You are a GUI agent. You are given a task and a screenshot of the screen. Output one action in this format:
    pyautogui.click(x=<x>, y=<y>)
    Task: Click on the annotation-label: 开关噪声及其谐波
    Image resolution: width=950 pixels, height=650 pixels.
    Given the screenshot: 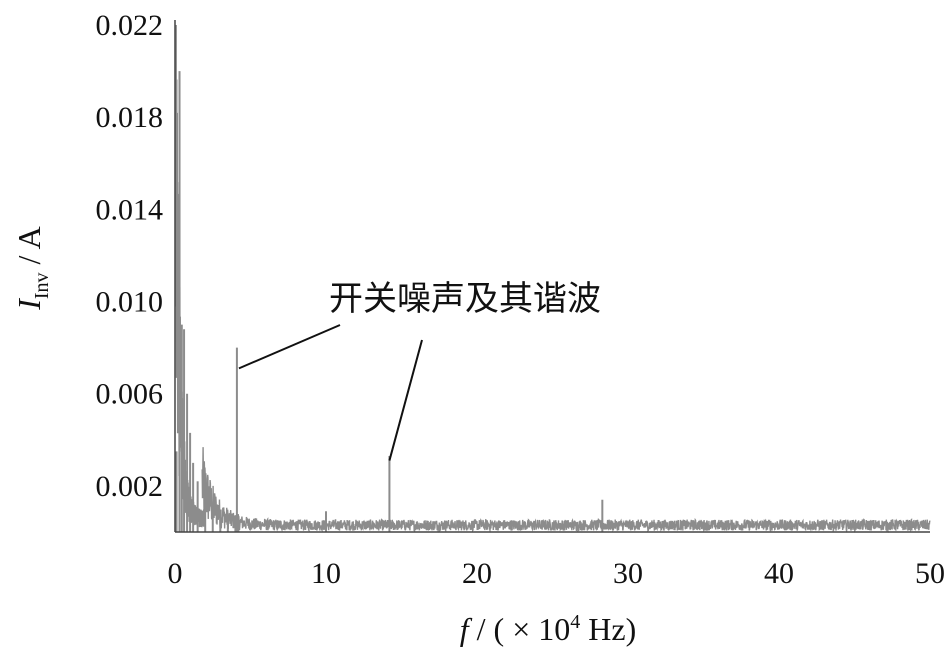 What is the action you would take?
    pyautogui.click(x=465, y=299)
    